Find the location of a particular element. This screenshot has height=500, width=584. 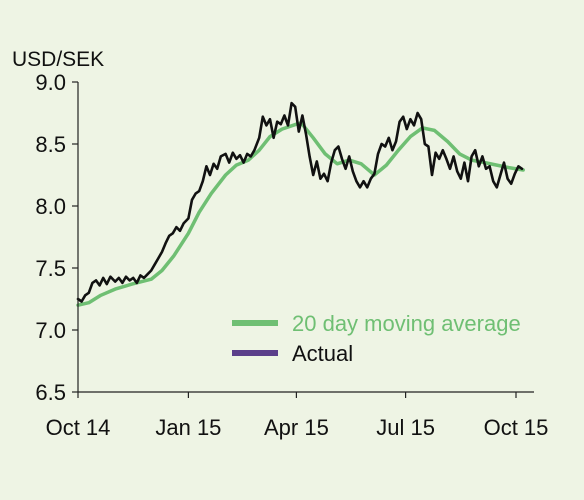

y-axis-label: USD/SEK is located at coordinates (58, 59).